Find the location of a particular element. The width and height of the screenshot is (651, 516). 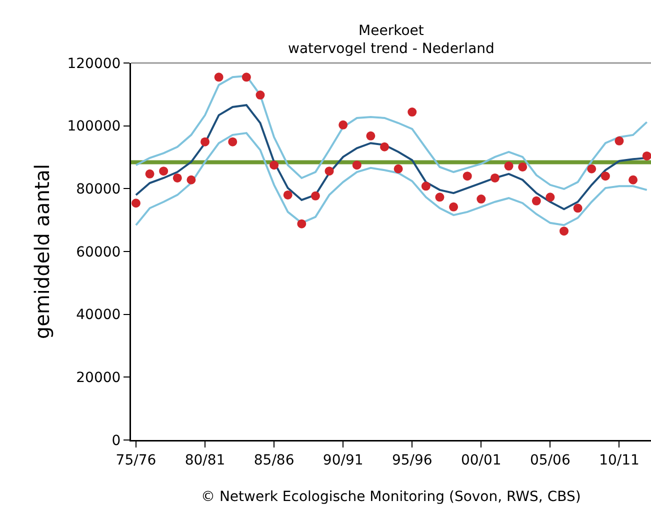

y-axis-title: gemiddeld aantal is located at coordinates (42, 252).